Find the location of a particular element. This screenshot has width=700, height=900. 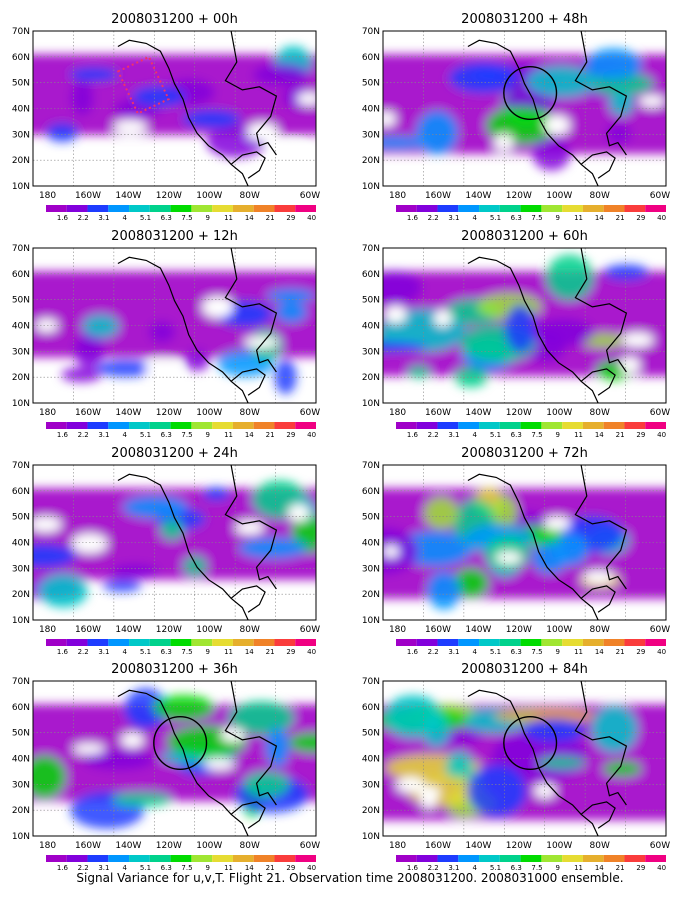

colorbar-label: 2.2 is located at coordinates (433, 218).